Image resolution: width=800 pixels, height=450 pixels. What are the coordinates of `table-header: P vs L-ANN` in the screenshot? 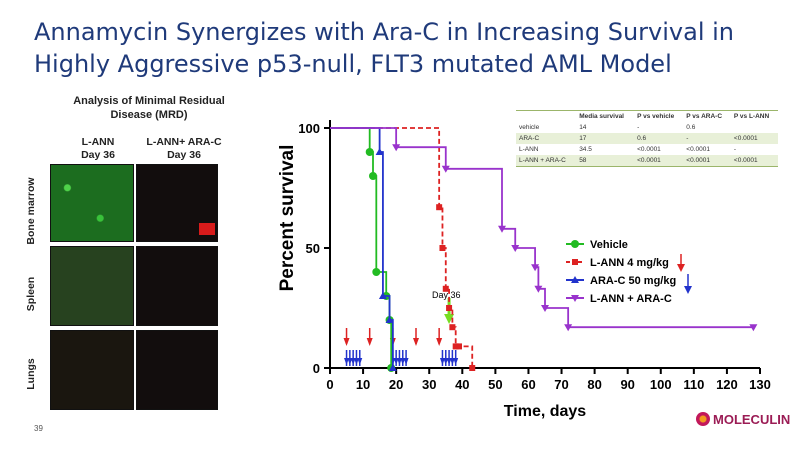 It's located at (754, 116).